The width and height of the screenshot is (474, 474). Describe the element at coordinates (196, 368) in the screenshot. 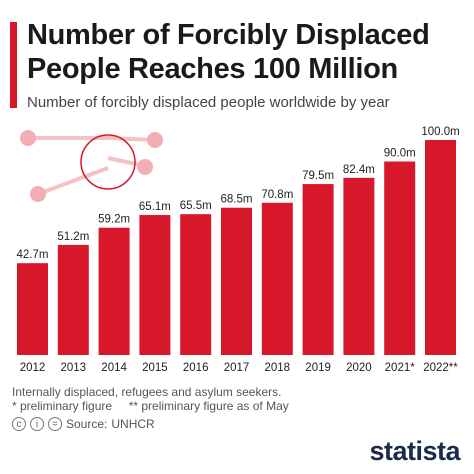

I see `x-tick-label: 2016` at that location.